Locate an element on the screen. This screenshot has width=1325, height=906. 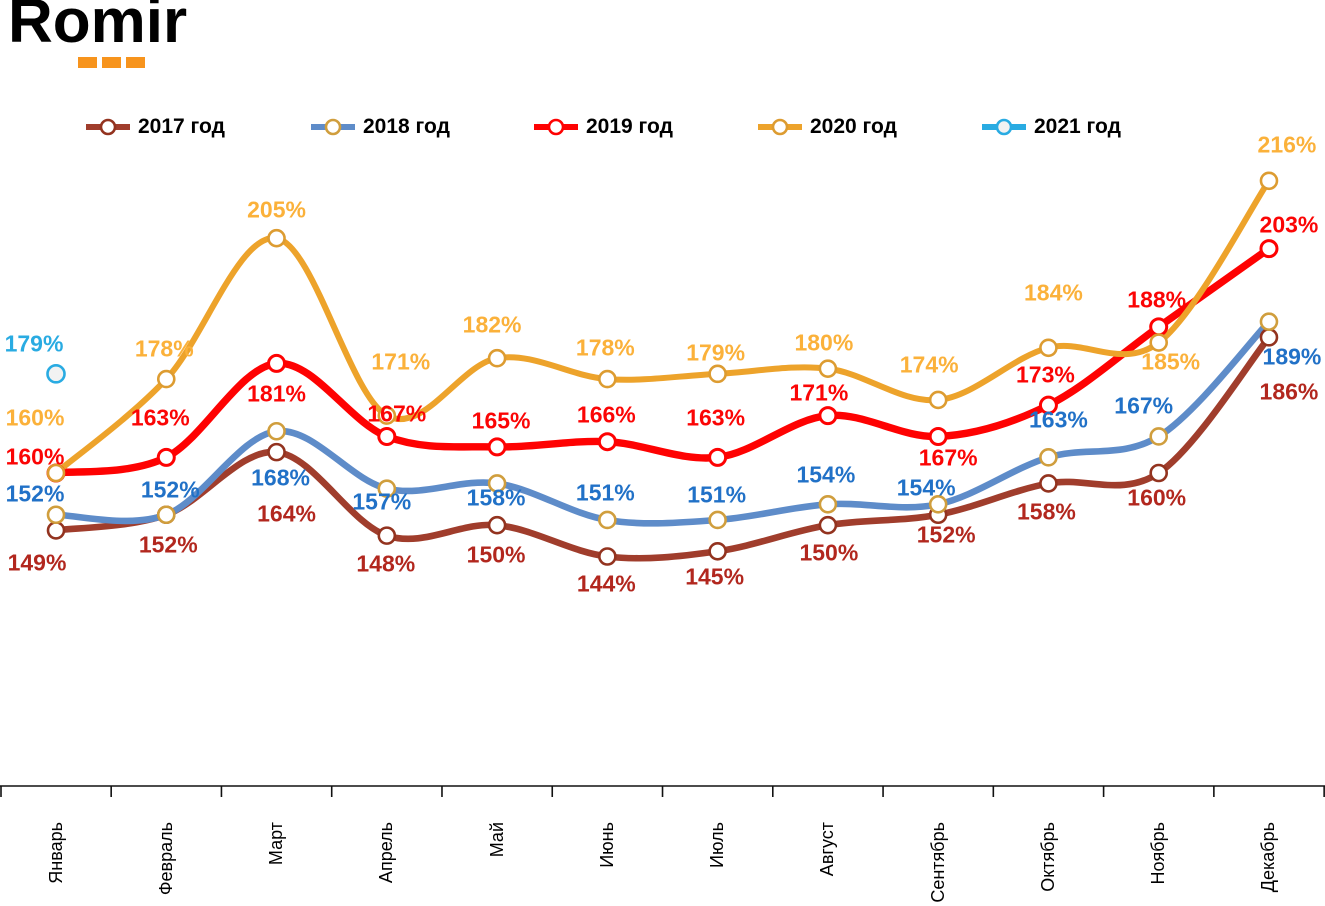
legend-item-2021: 2021 год is located at coordinates (1051, 127).